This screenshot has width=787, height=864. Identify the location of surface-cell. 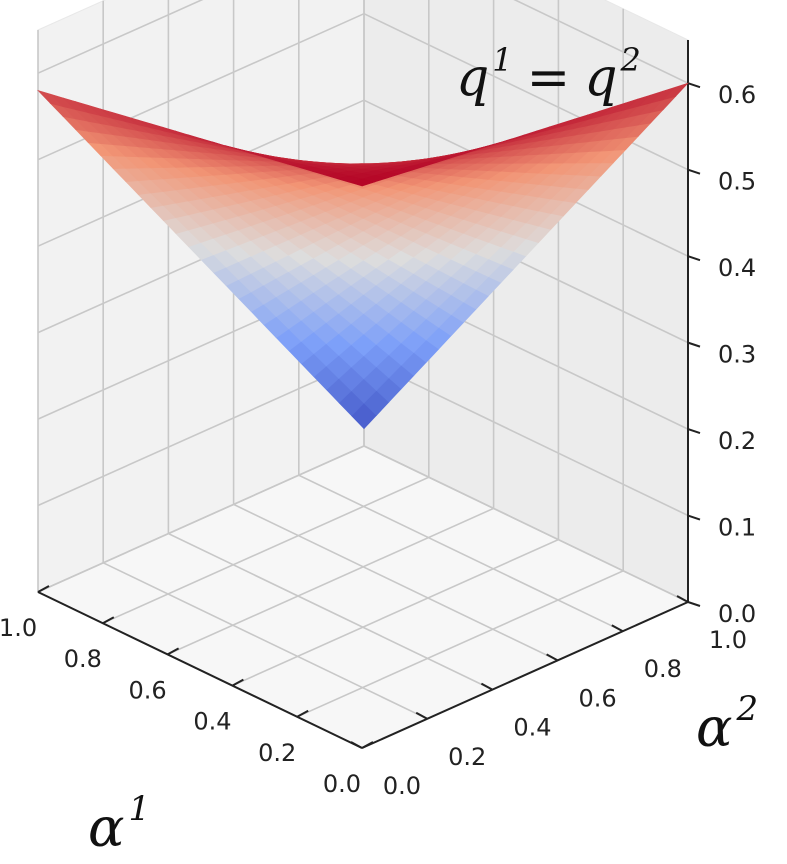
(362, 182).